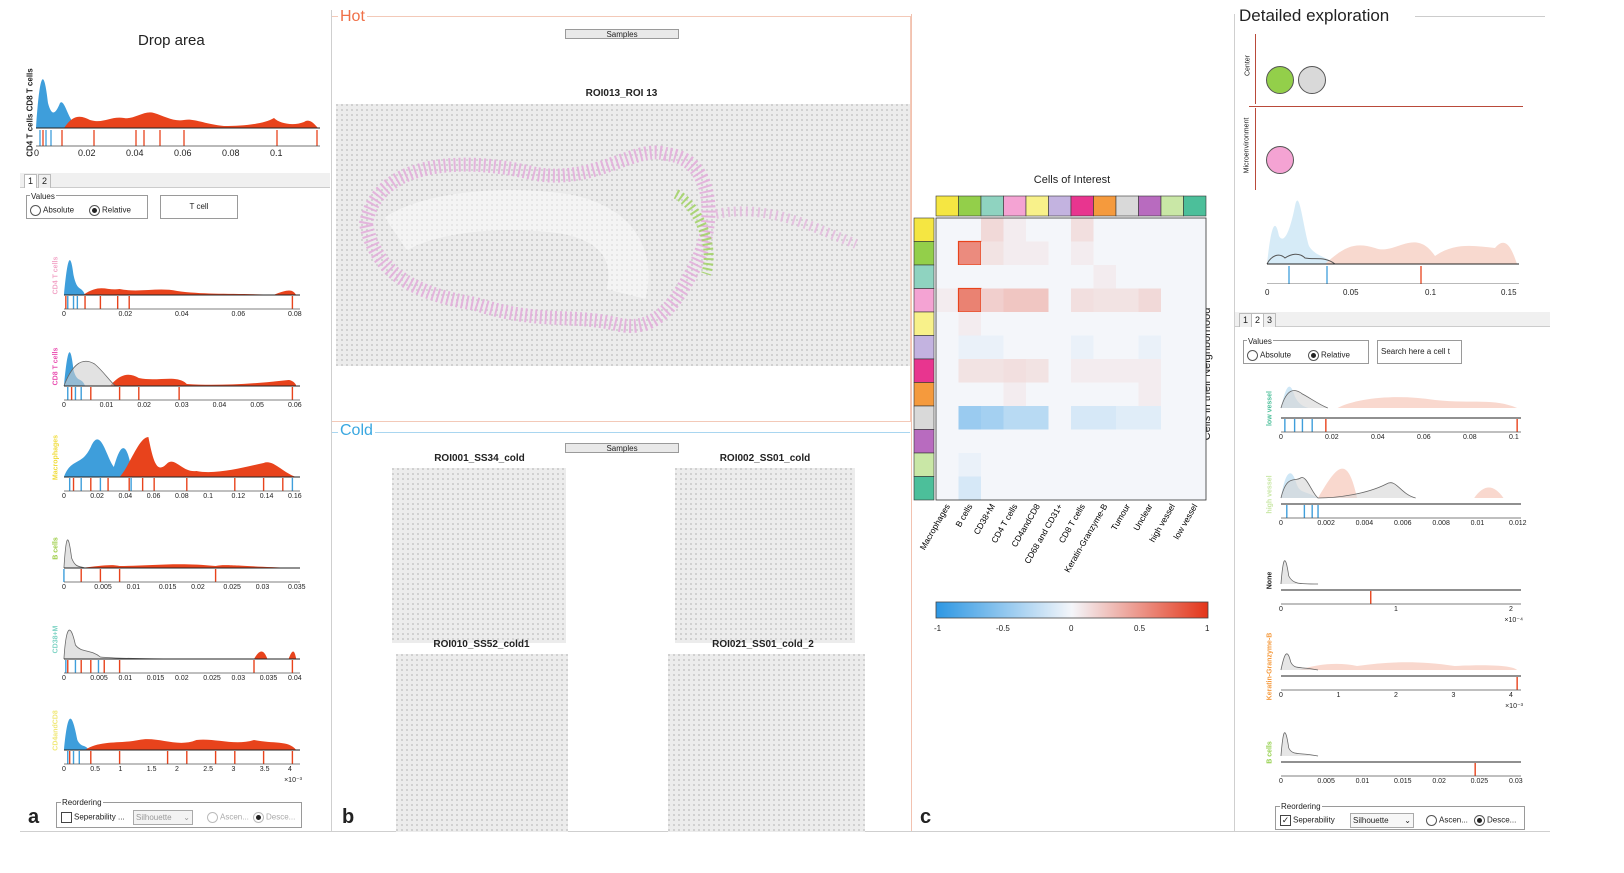  I want to click on colorbar-ticks: -1 -0.5 0 0.5 1, so click(1079, 630).